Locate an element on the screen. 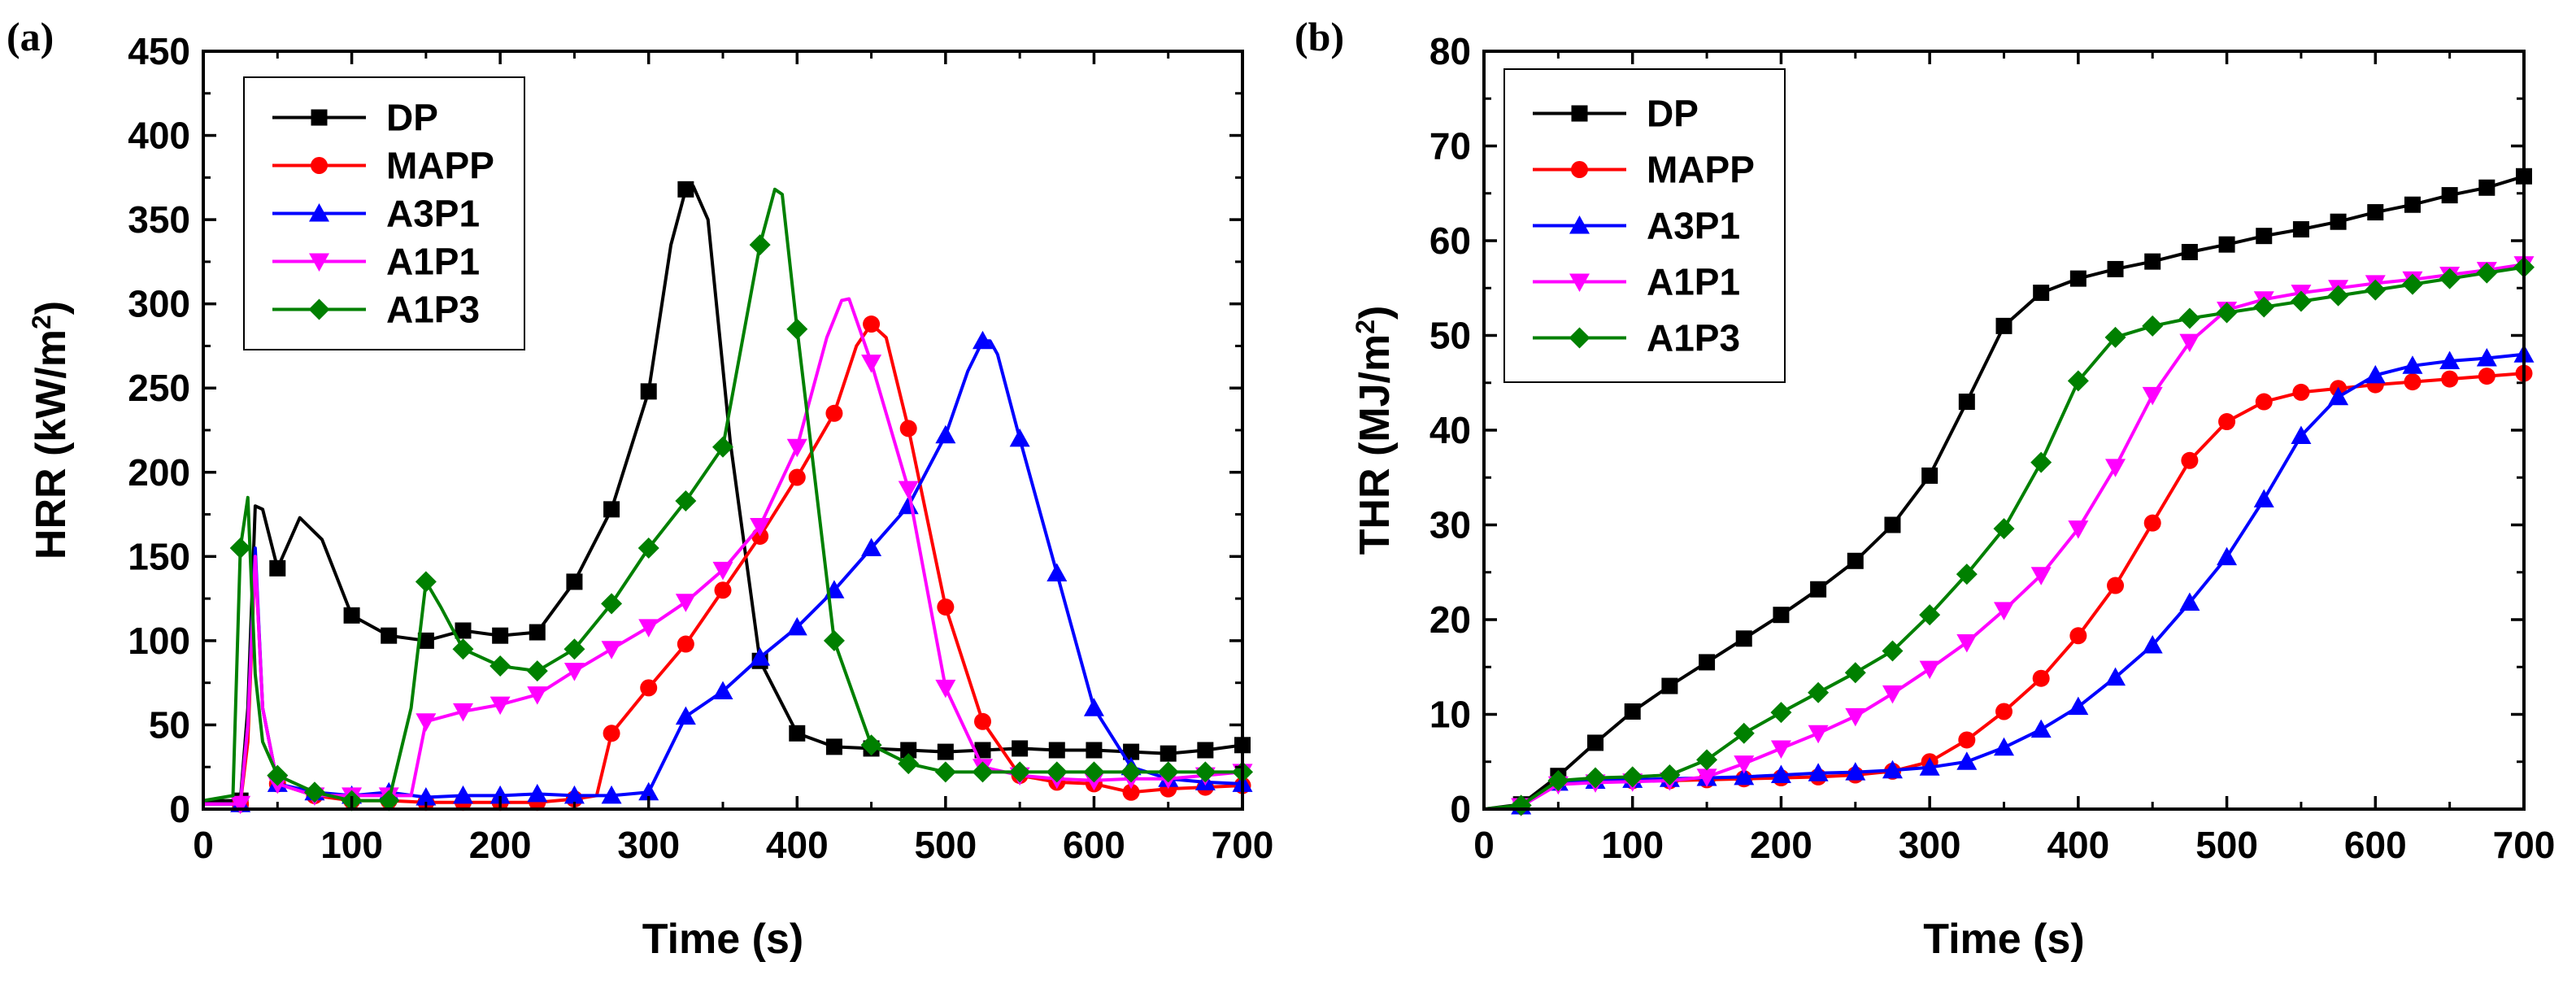 Image resolution: width=2576 pixels, height=988 pixels. x-tick-label: 400 is located at coordinates (2078, 845).